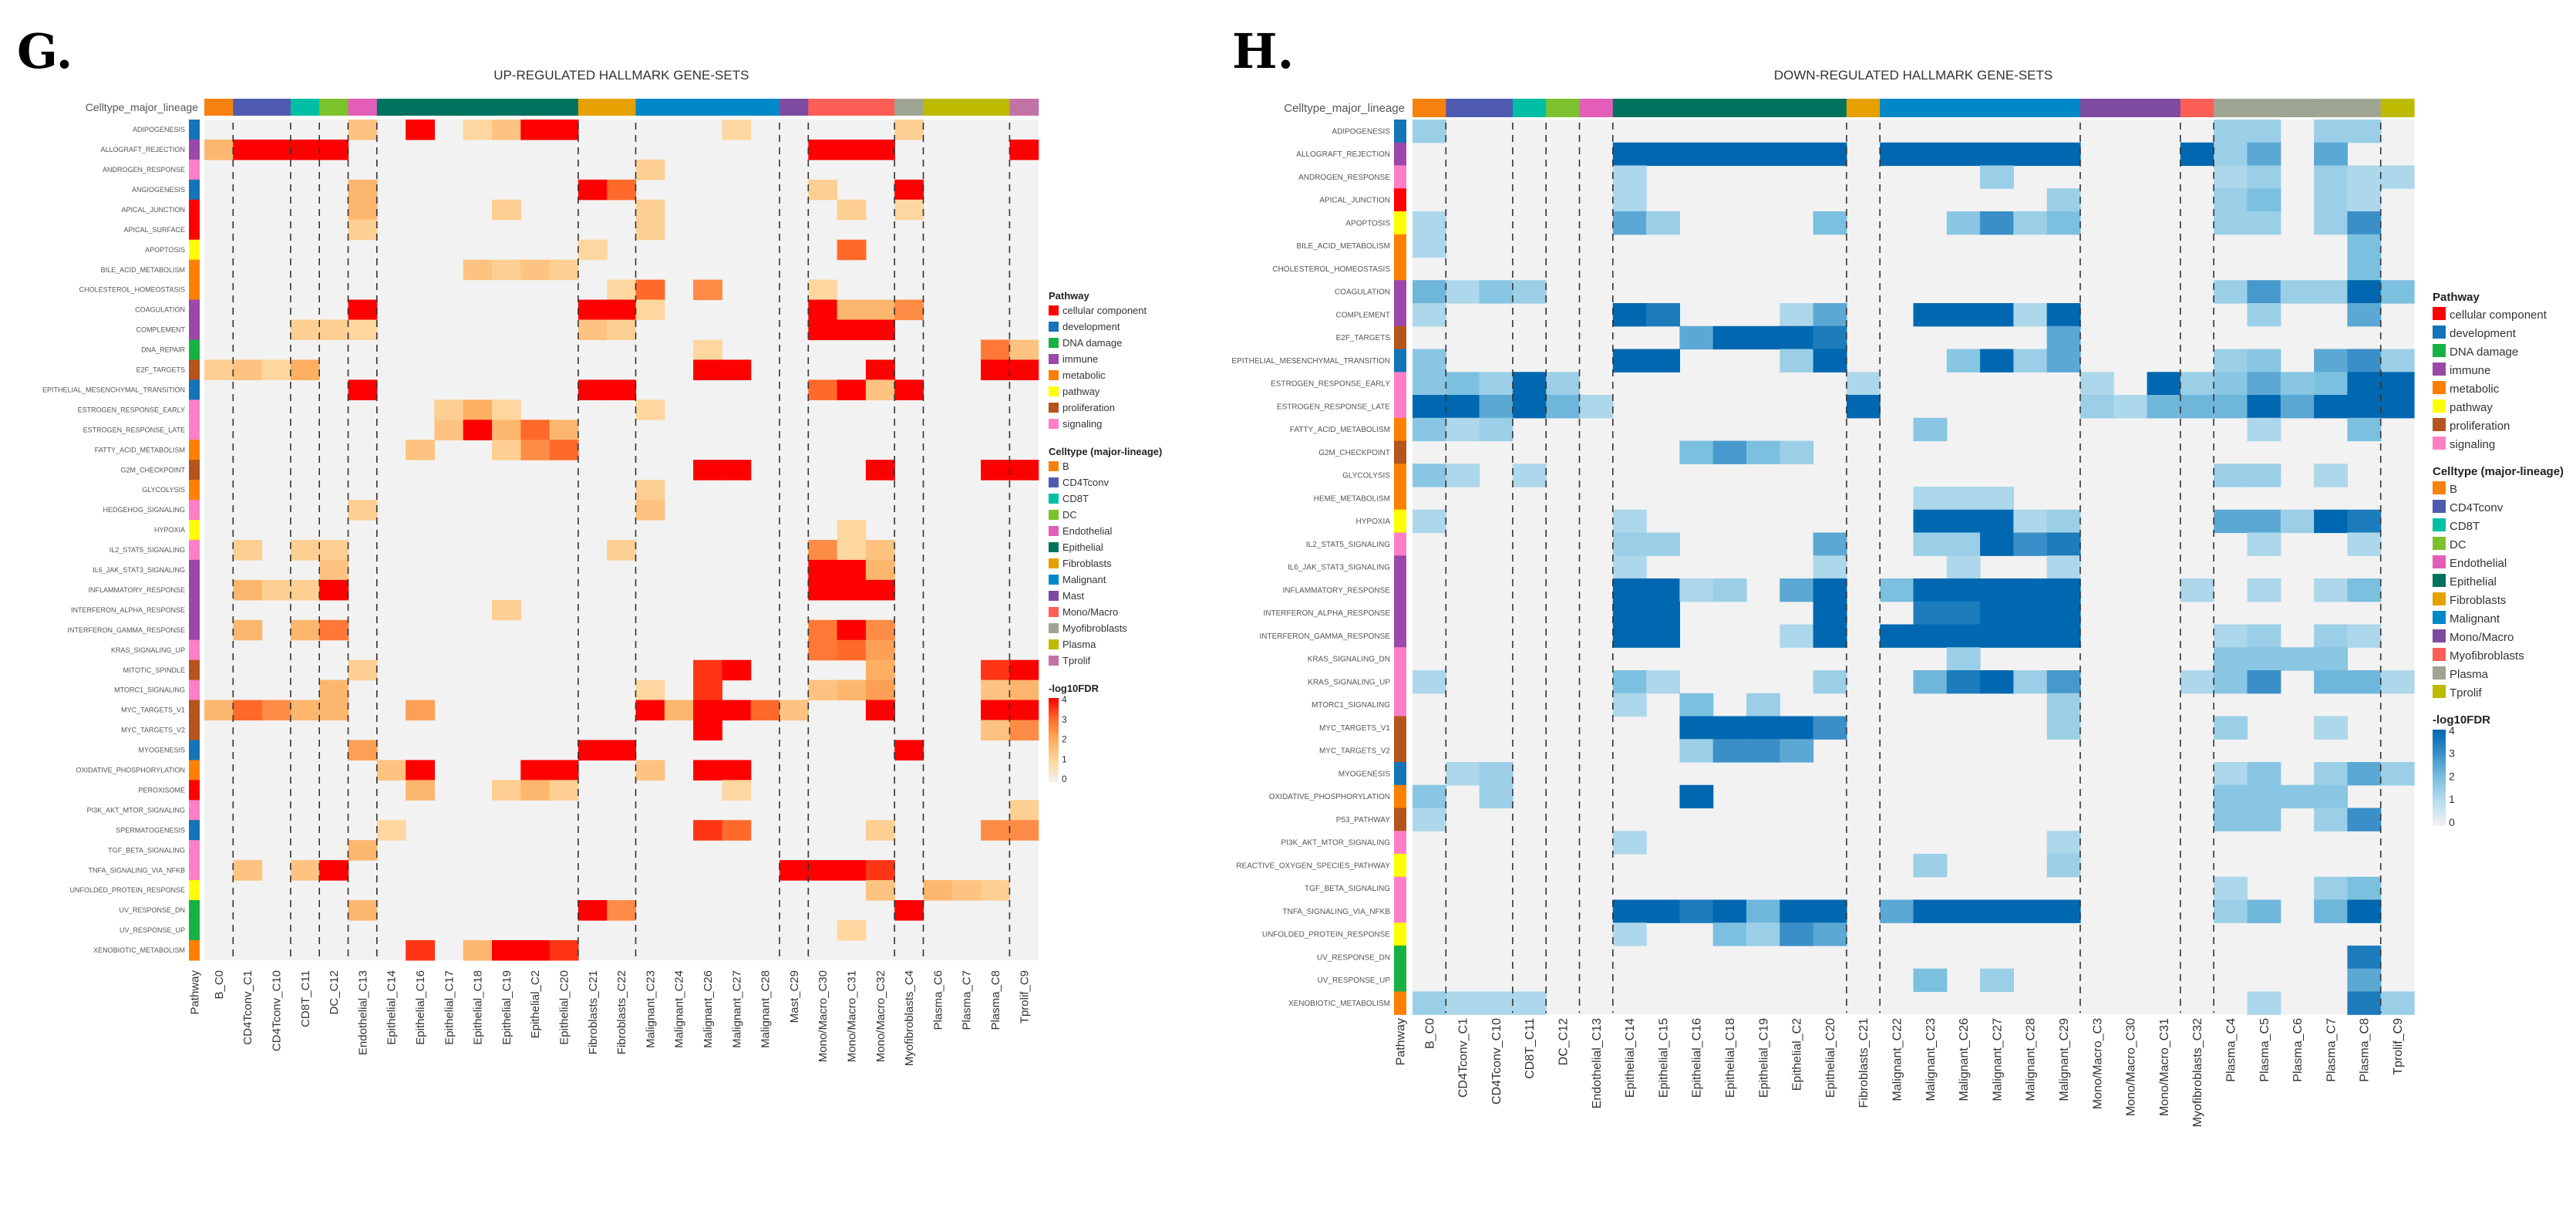 The width and height of the screenshot is (2576, 1214). Describe the element at coordinates (1363, 338) in the screenshot. I see `row-label: E2F_TARGETS` at that location.